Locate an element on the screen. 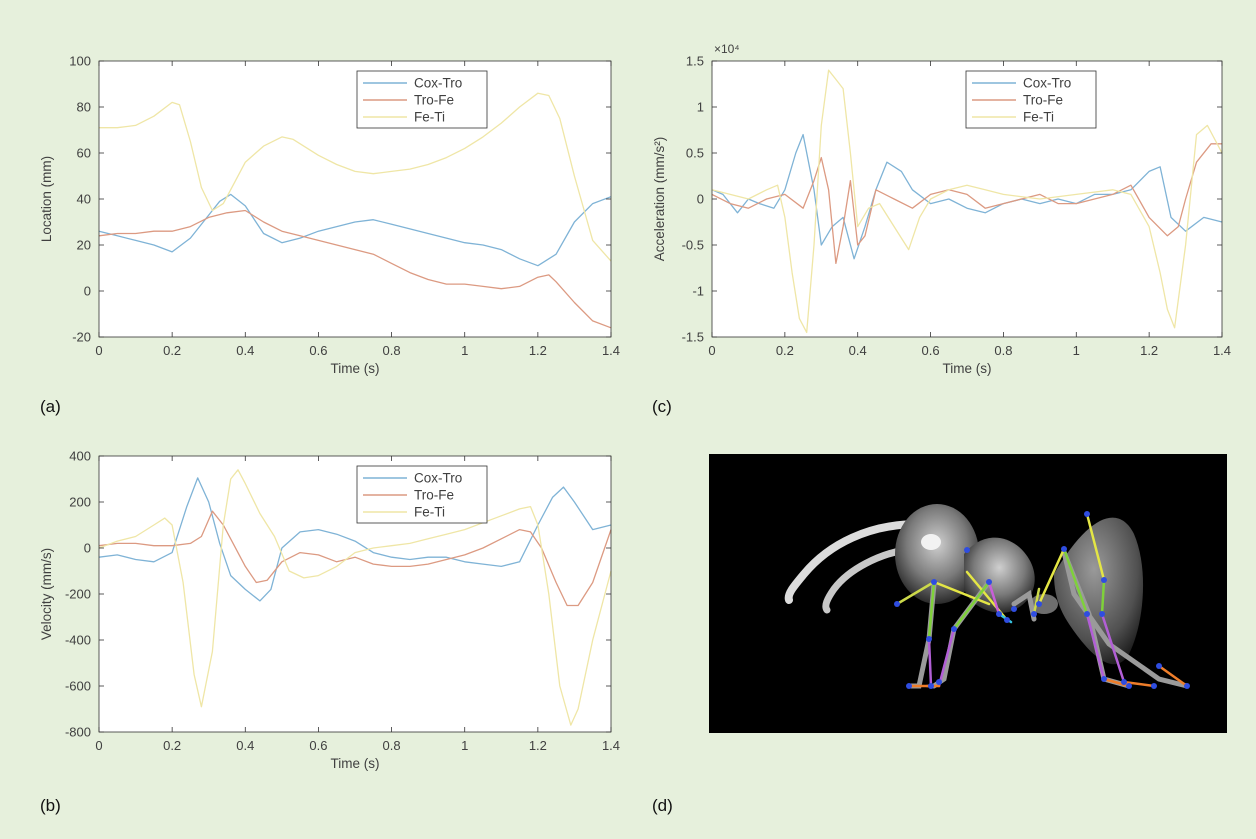  y-tick-label: 1 is located at coordinates (700, 107).